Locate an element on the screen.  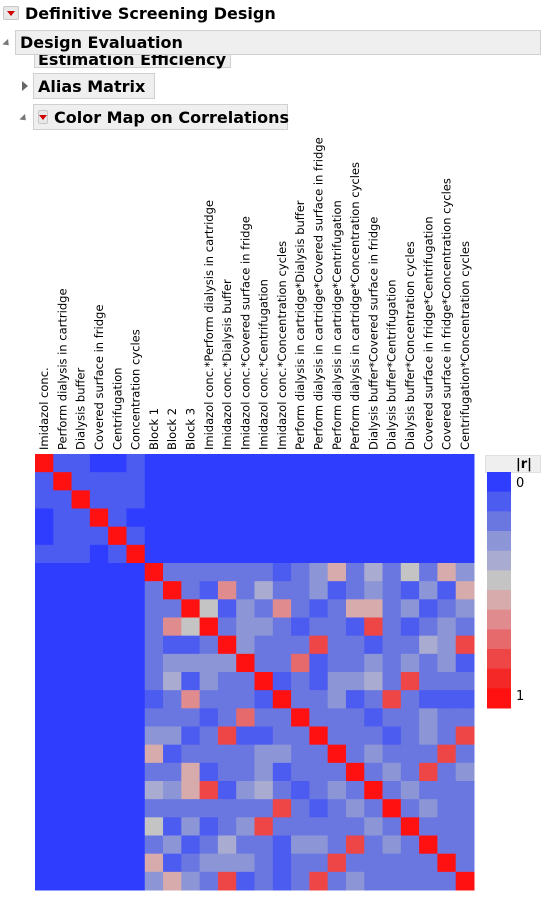
column-label: Perform dialysis in cartridge is located at coordinates (62, 369).